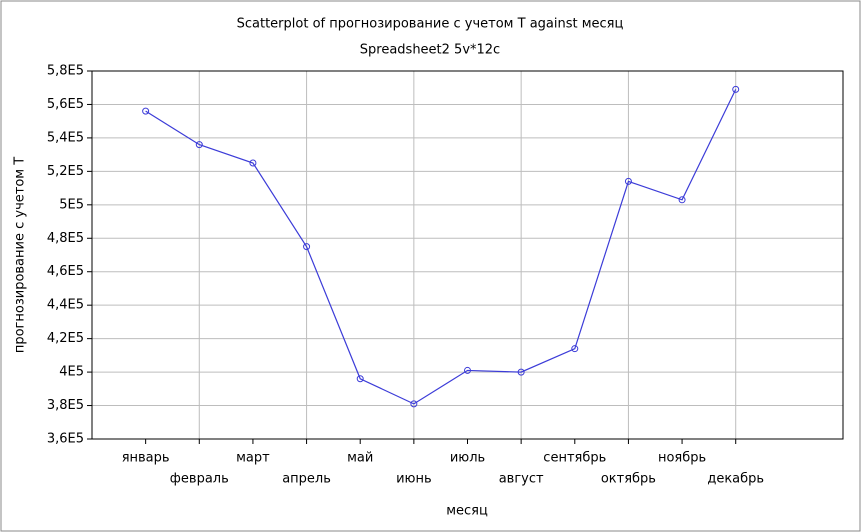 Image resolution: width=861 pixels, height=532 pixels. I want to click on y-tick-label: 5,8E5, so click(65, 71).